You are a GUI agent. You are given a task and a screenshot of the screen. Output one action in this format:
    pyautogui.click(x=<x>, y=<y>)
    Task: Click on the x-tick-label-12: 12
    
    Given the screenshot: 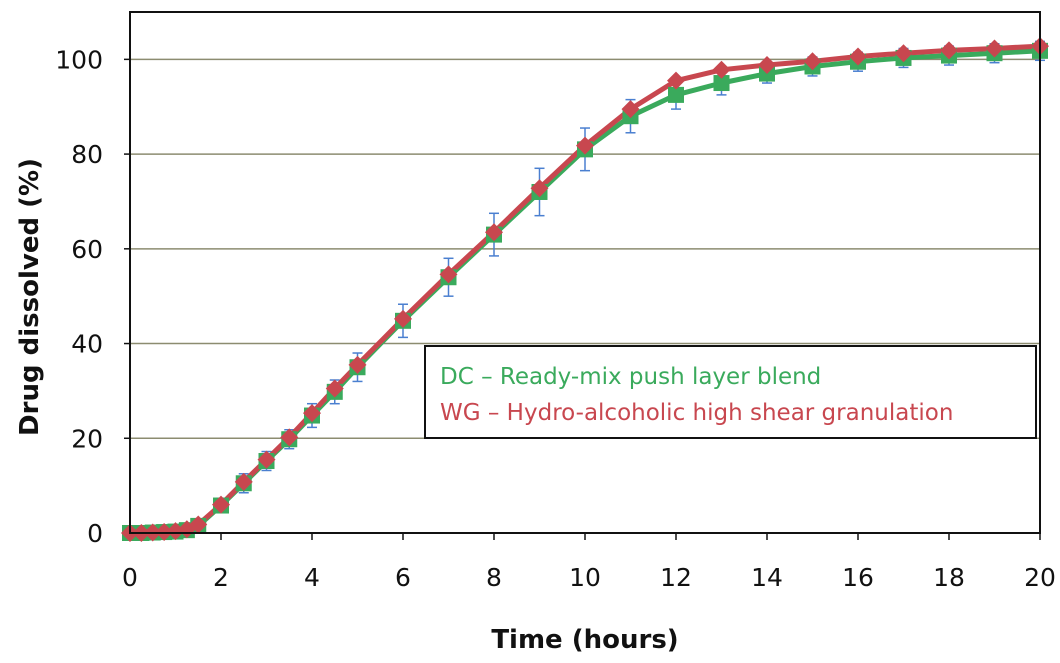 What is the action you would take?
    pyautogui.click(x=676, y=577)
    